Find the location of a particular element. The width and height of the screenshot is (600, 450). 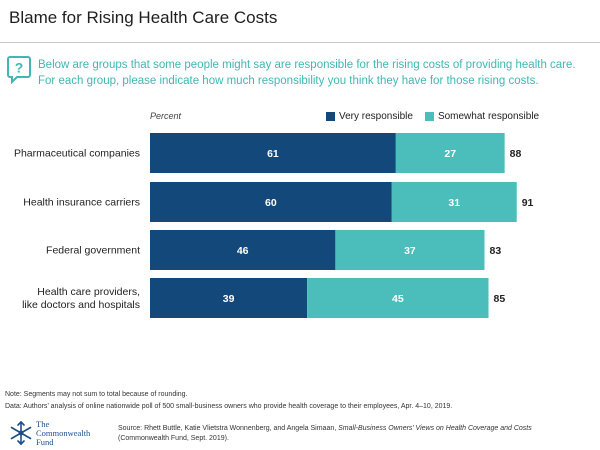

total-label: 83 is located at coordinates (495, 251).